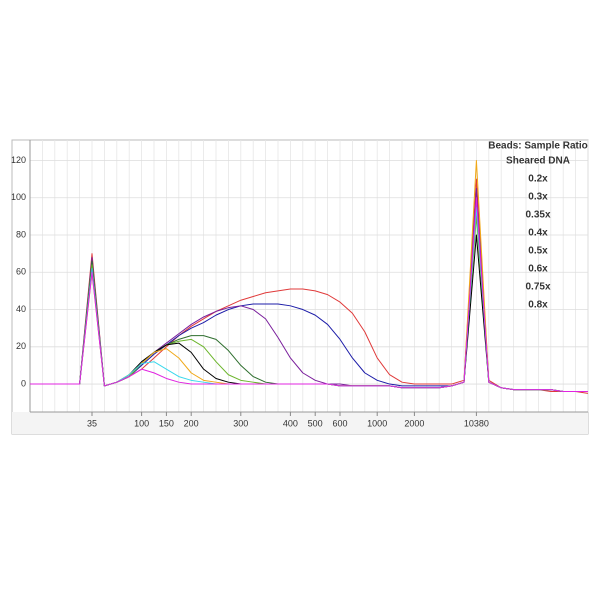 This screenshot has width=600, height=600. Describe the element at coordinates (538, 269) in the screenshot. I see `legend-entry: 0.6x` at that location.